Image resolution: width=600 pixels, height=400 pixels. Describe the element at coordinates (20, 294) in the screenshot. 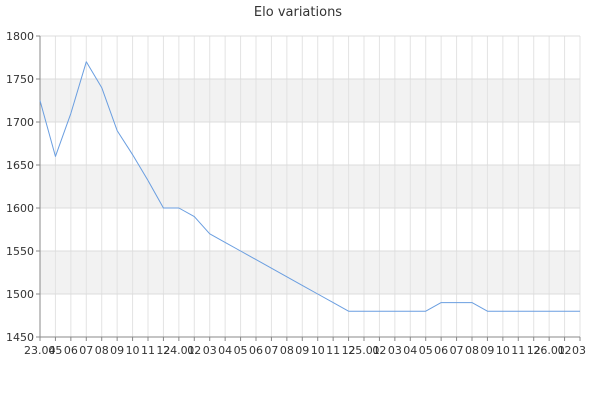

I see `y-tick-label: 1500` at that location.